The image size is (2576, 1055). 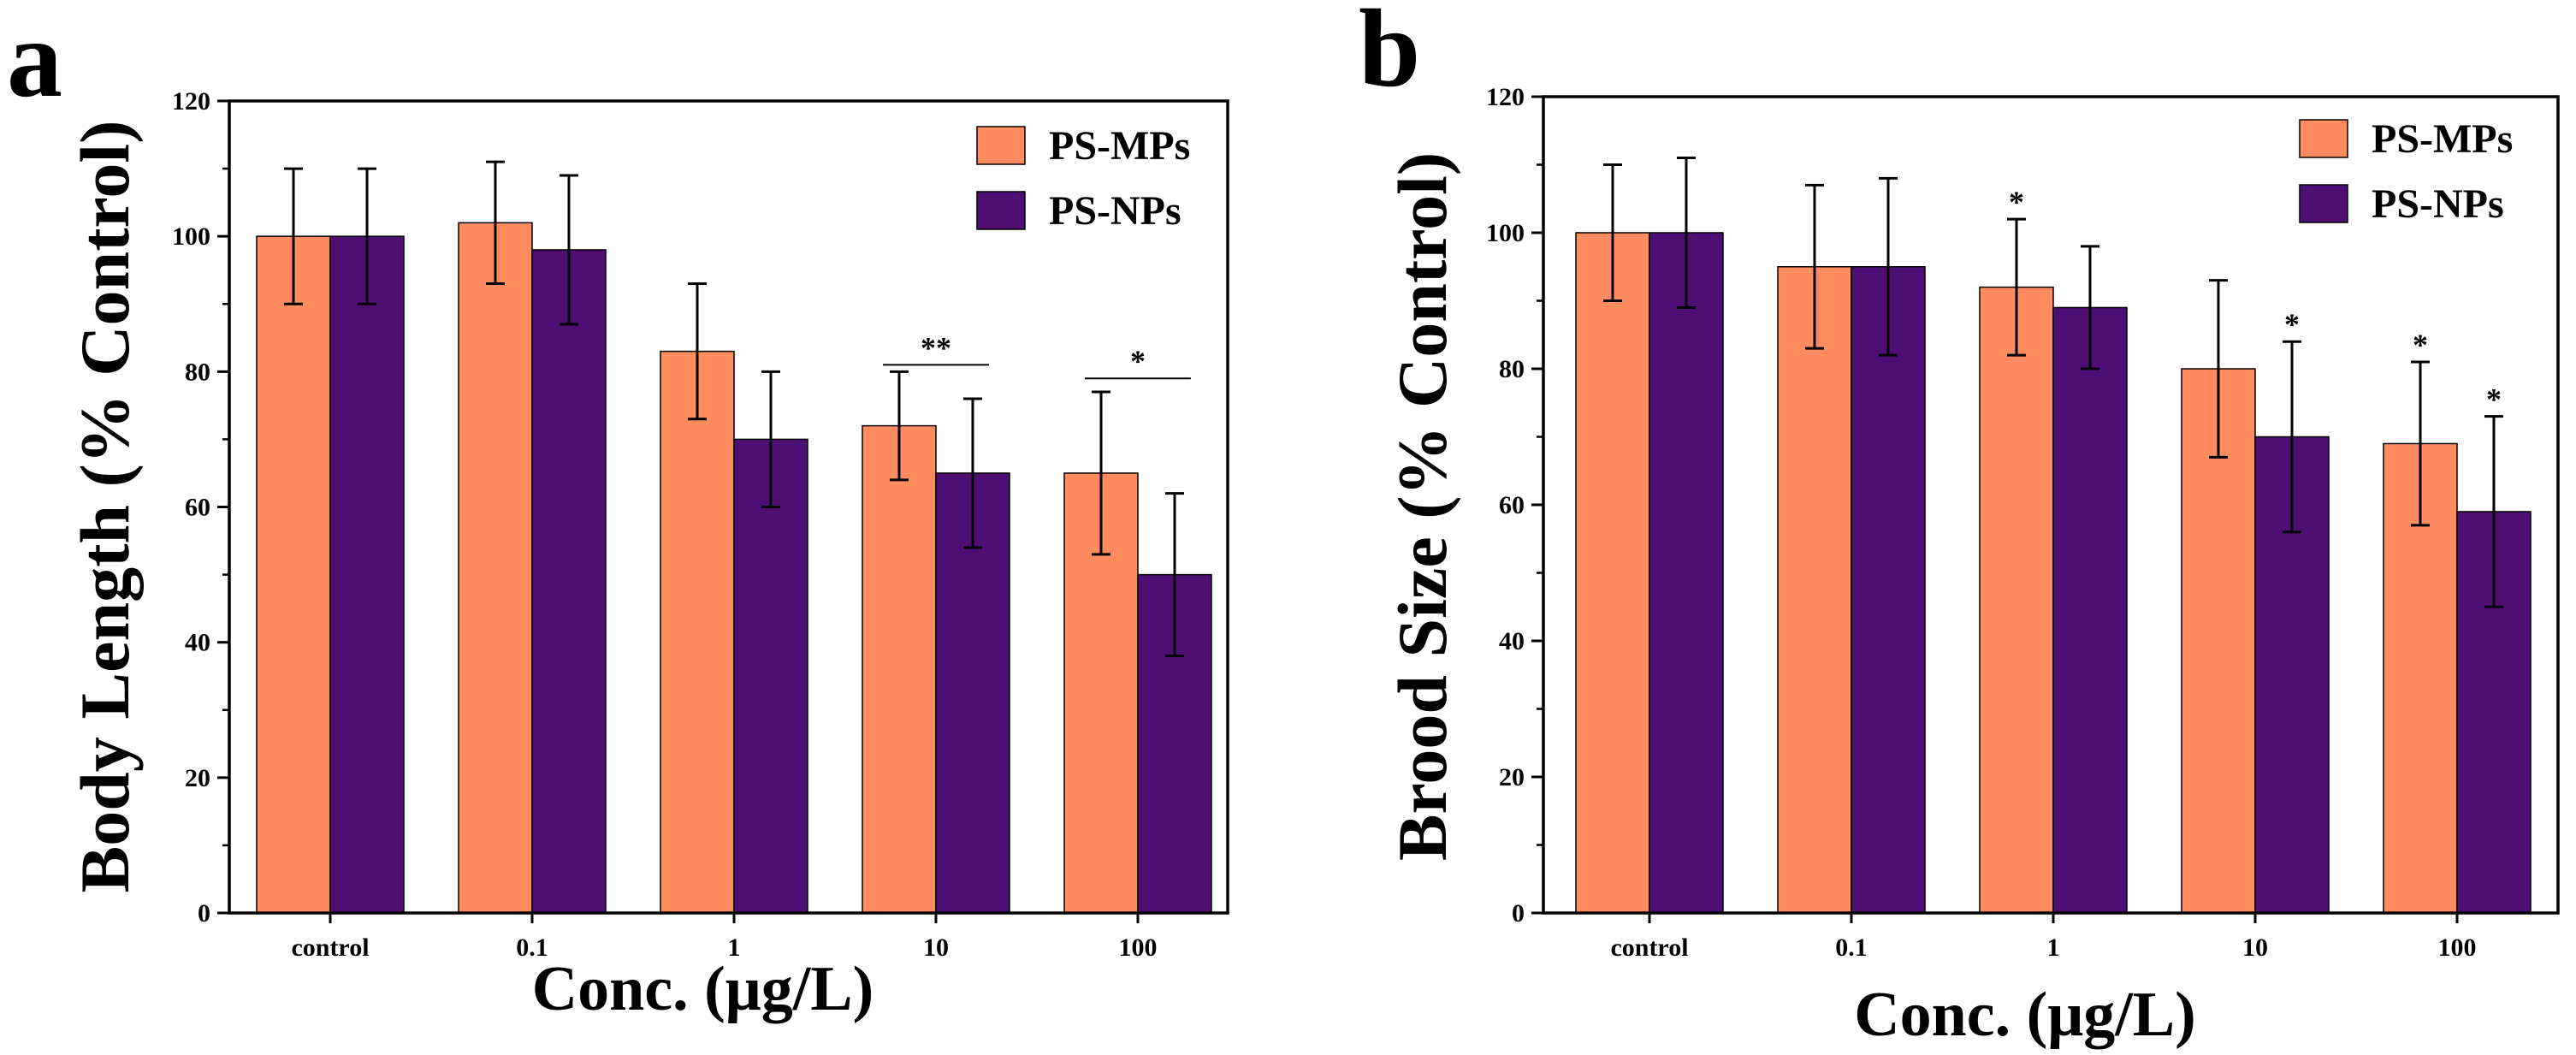 I want to click on y-axis-label: Body Length (% Control), so click(x=105, y=507).